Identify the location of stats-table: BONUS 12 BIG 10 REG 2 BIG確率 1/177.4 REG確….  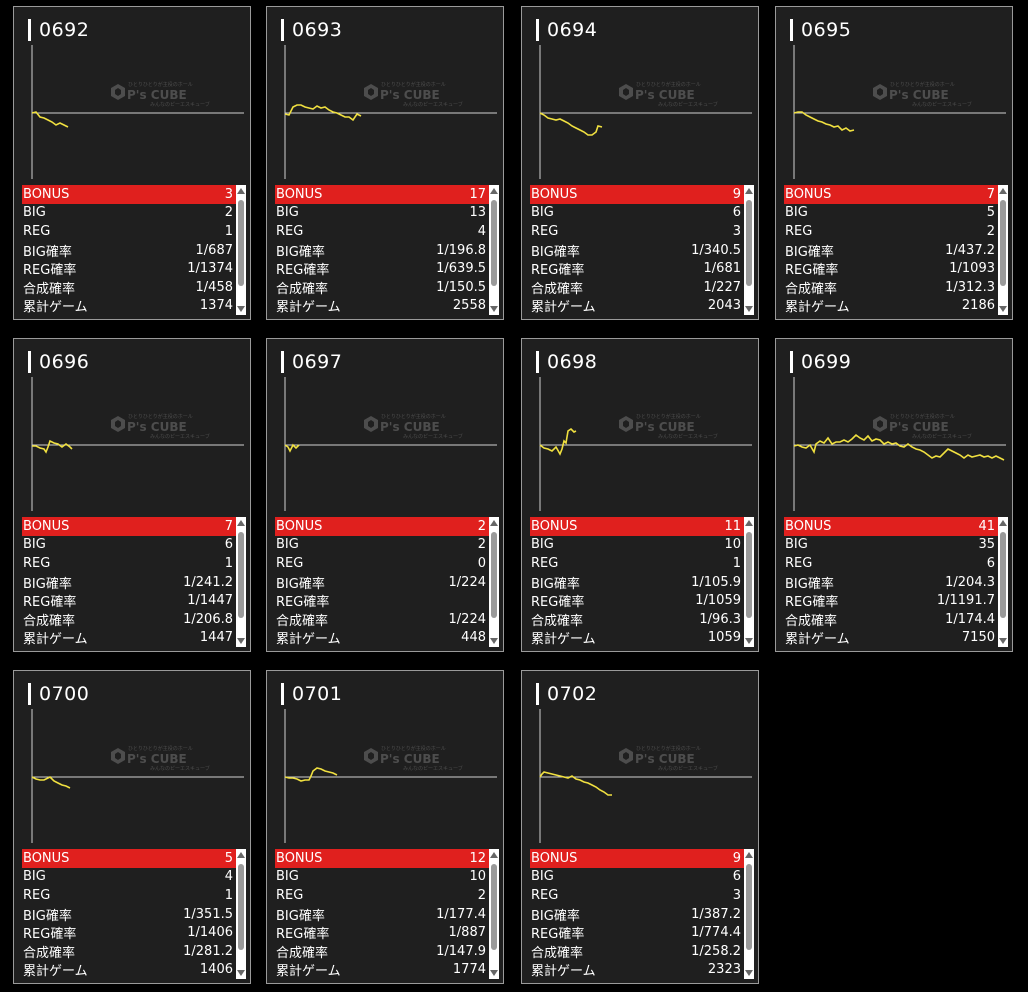
(382, 914).